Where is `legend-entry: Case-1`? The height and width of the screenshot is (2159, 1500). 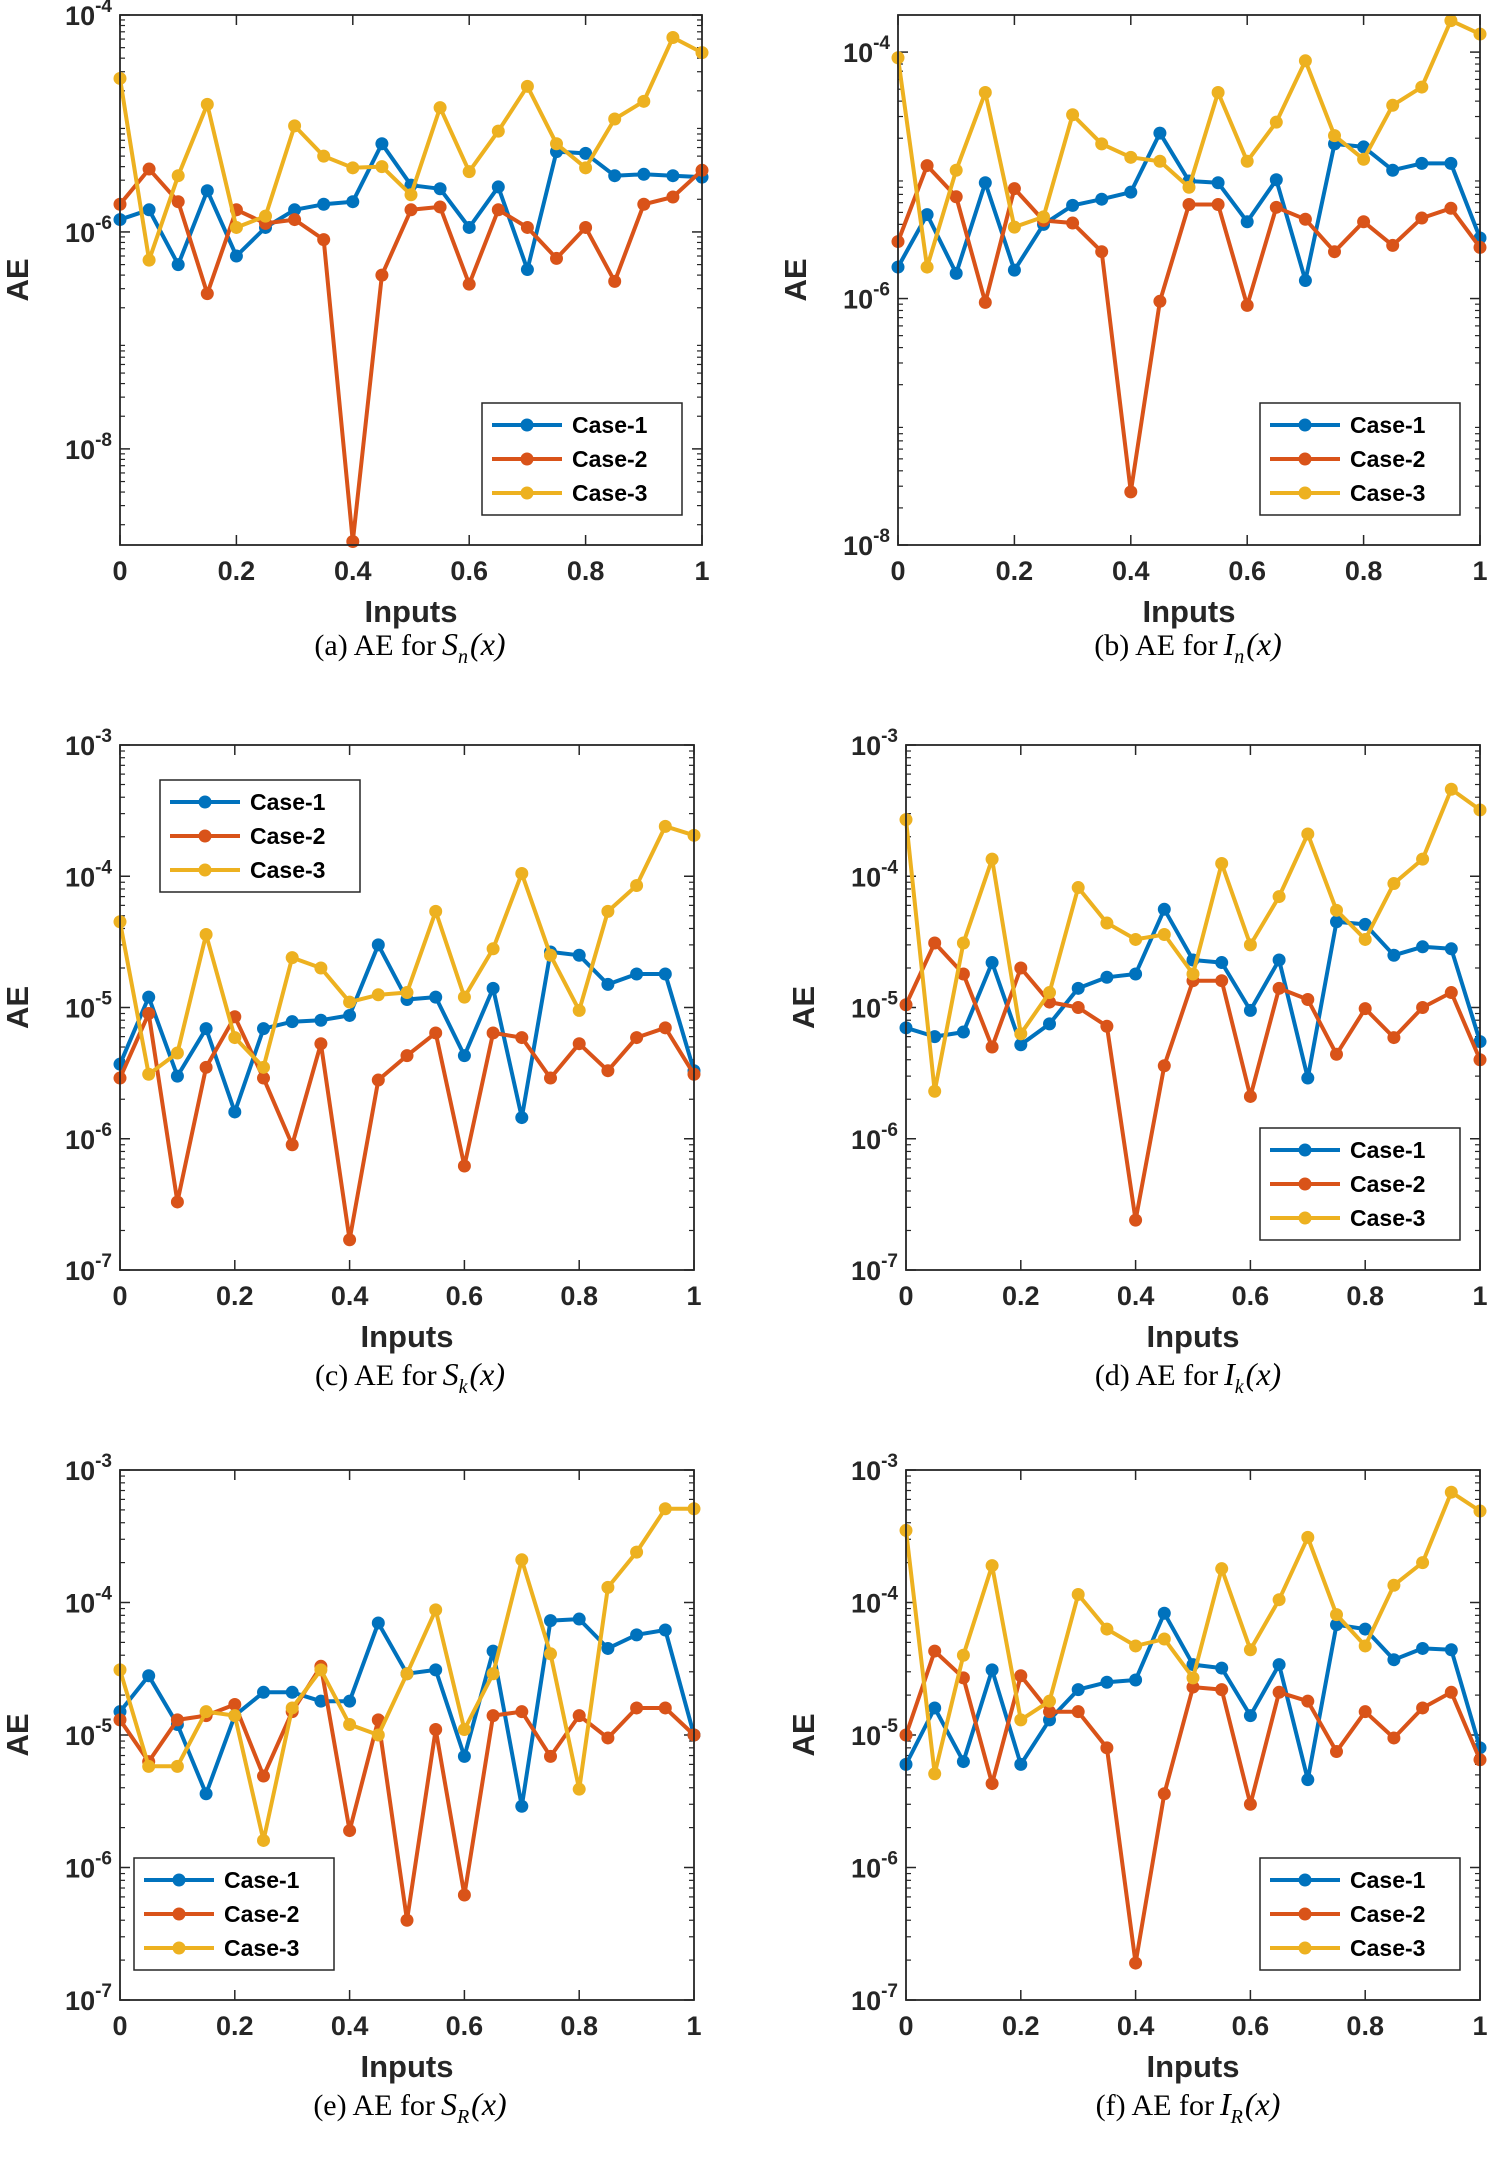
legend-entry: Case-1 is located at coordinates (1388, 425).